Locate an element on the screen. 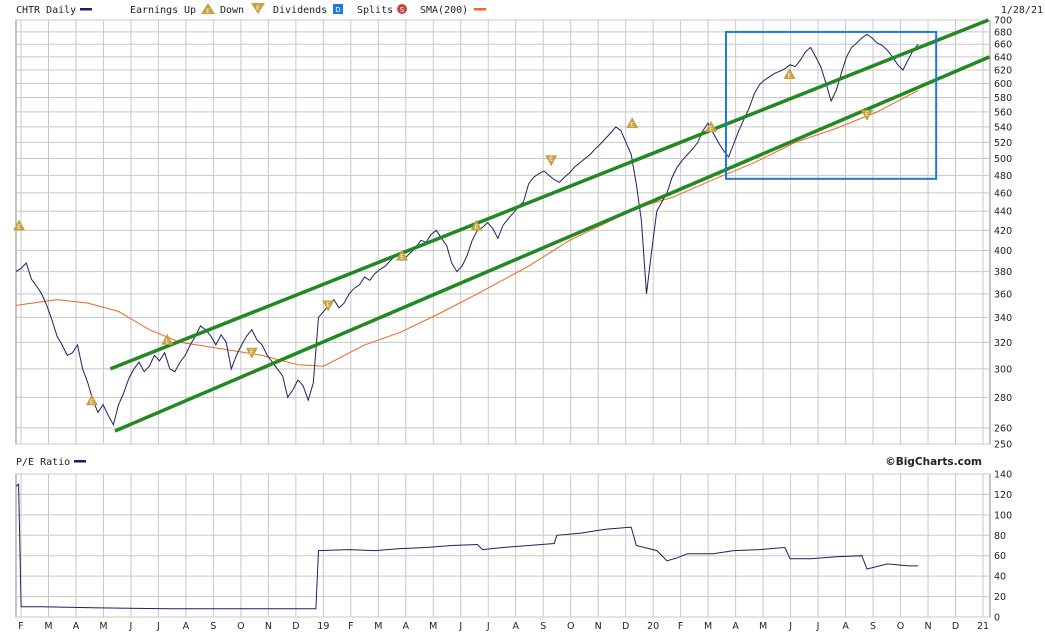 This screenshot has height=635, width=1045. y-tick-label: 250 is located at coordinates (1003, 445).